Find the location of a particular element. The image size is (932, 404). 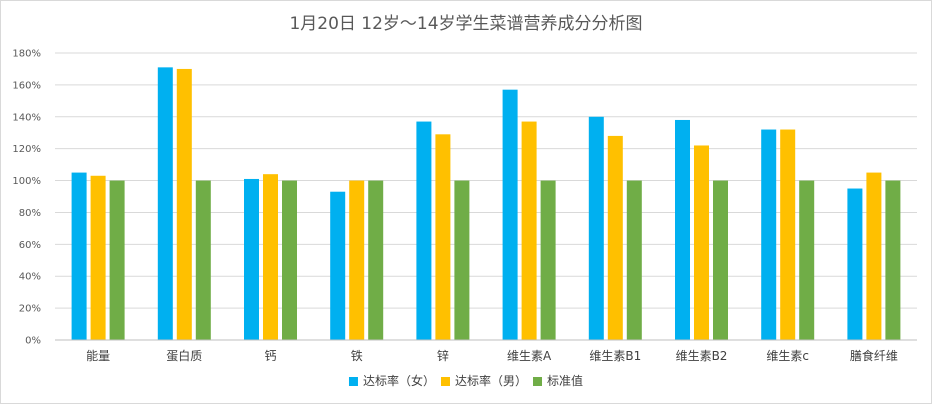

category-label: 维生素B2 is located at coordinates (702, 356).